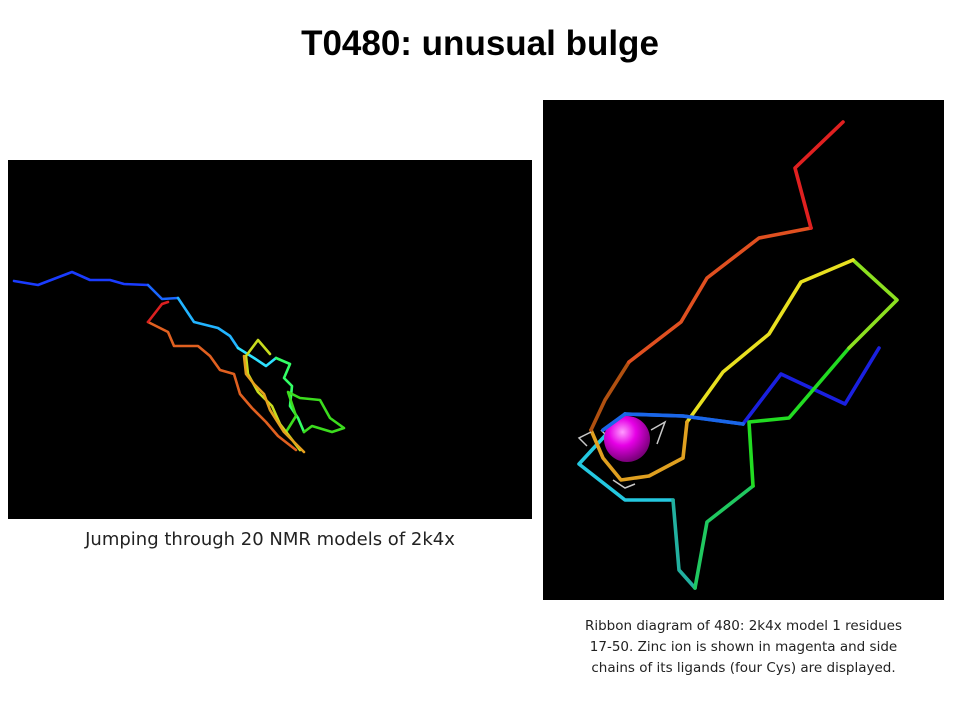 Image resolution: width=960 pixels, height=720 pixels. I want to click on ribbon-segment-brown, so click(610, 396).